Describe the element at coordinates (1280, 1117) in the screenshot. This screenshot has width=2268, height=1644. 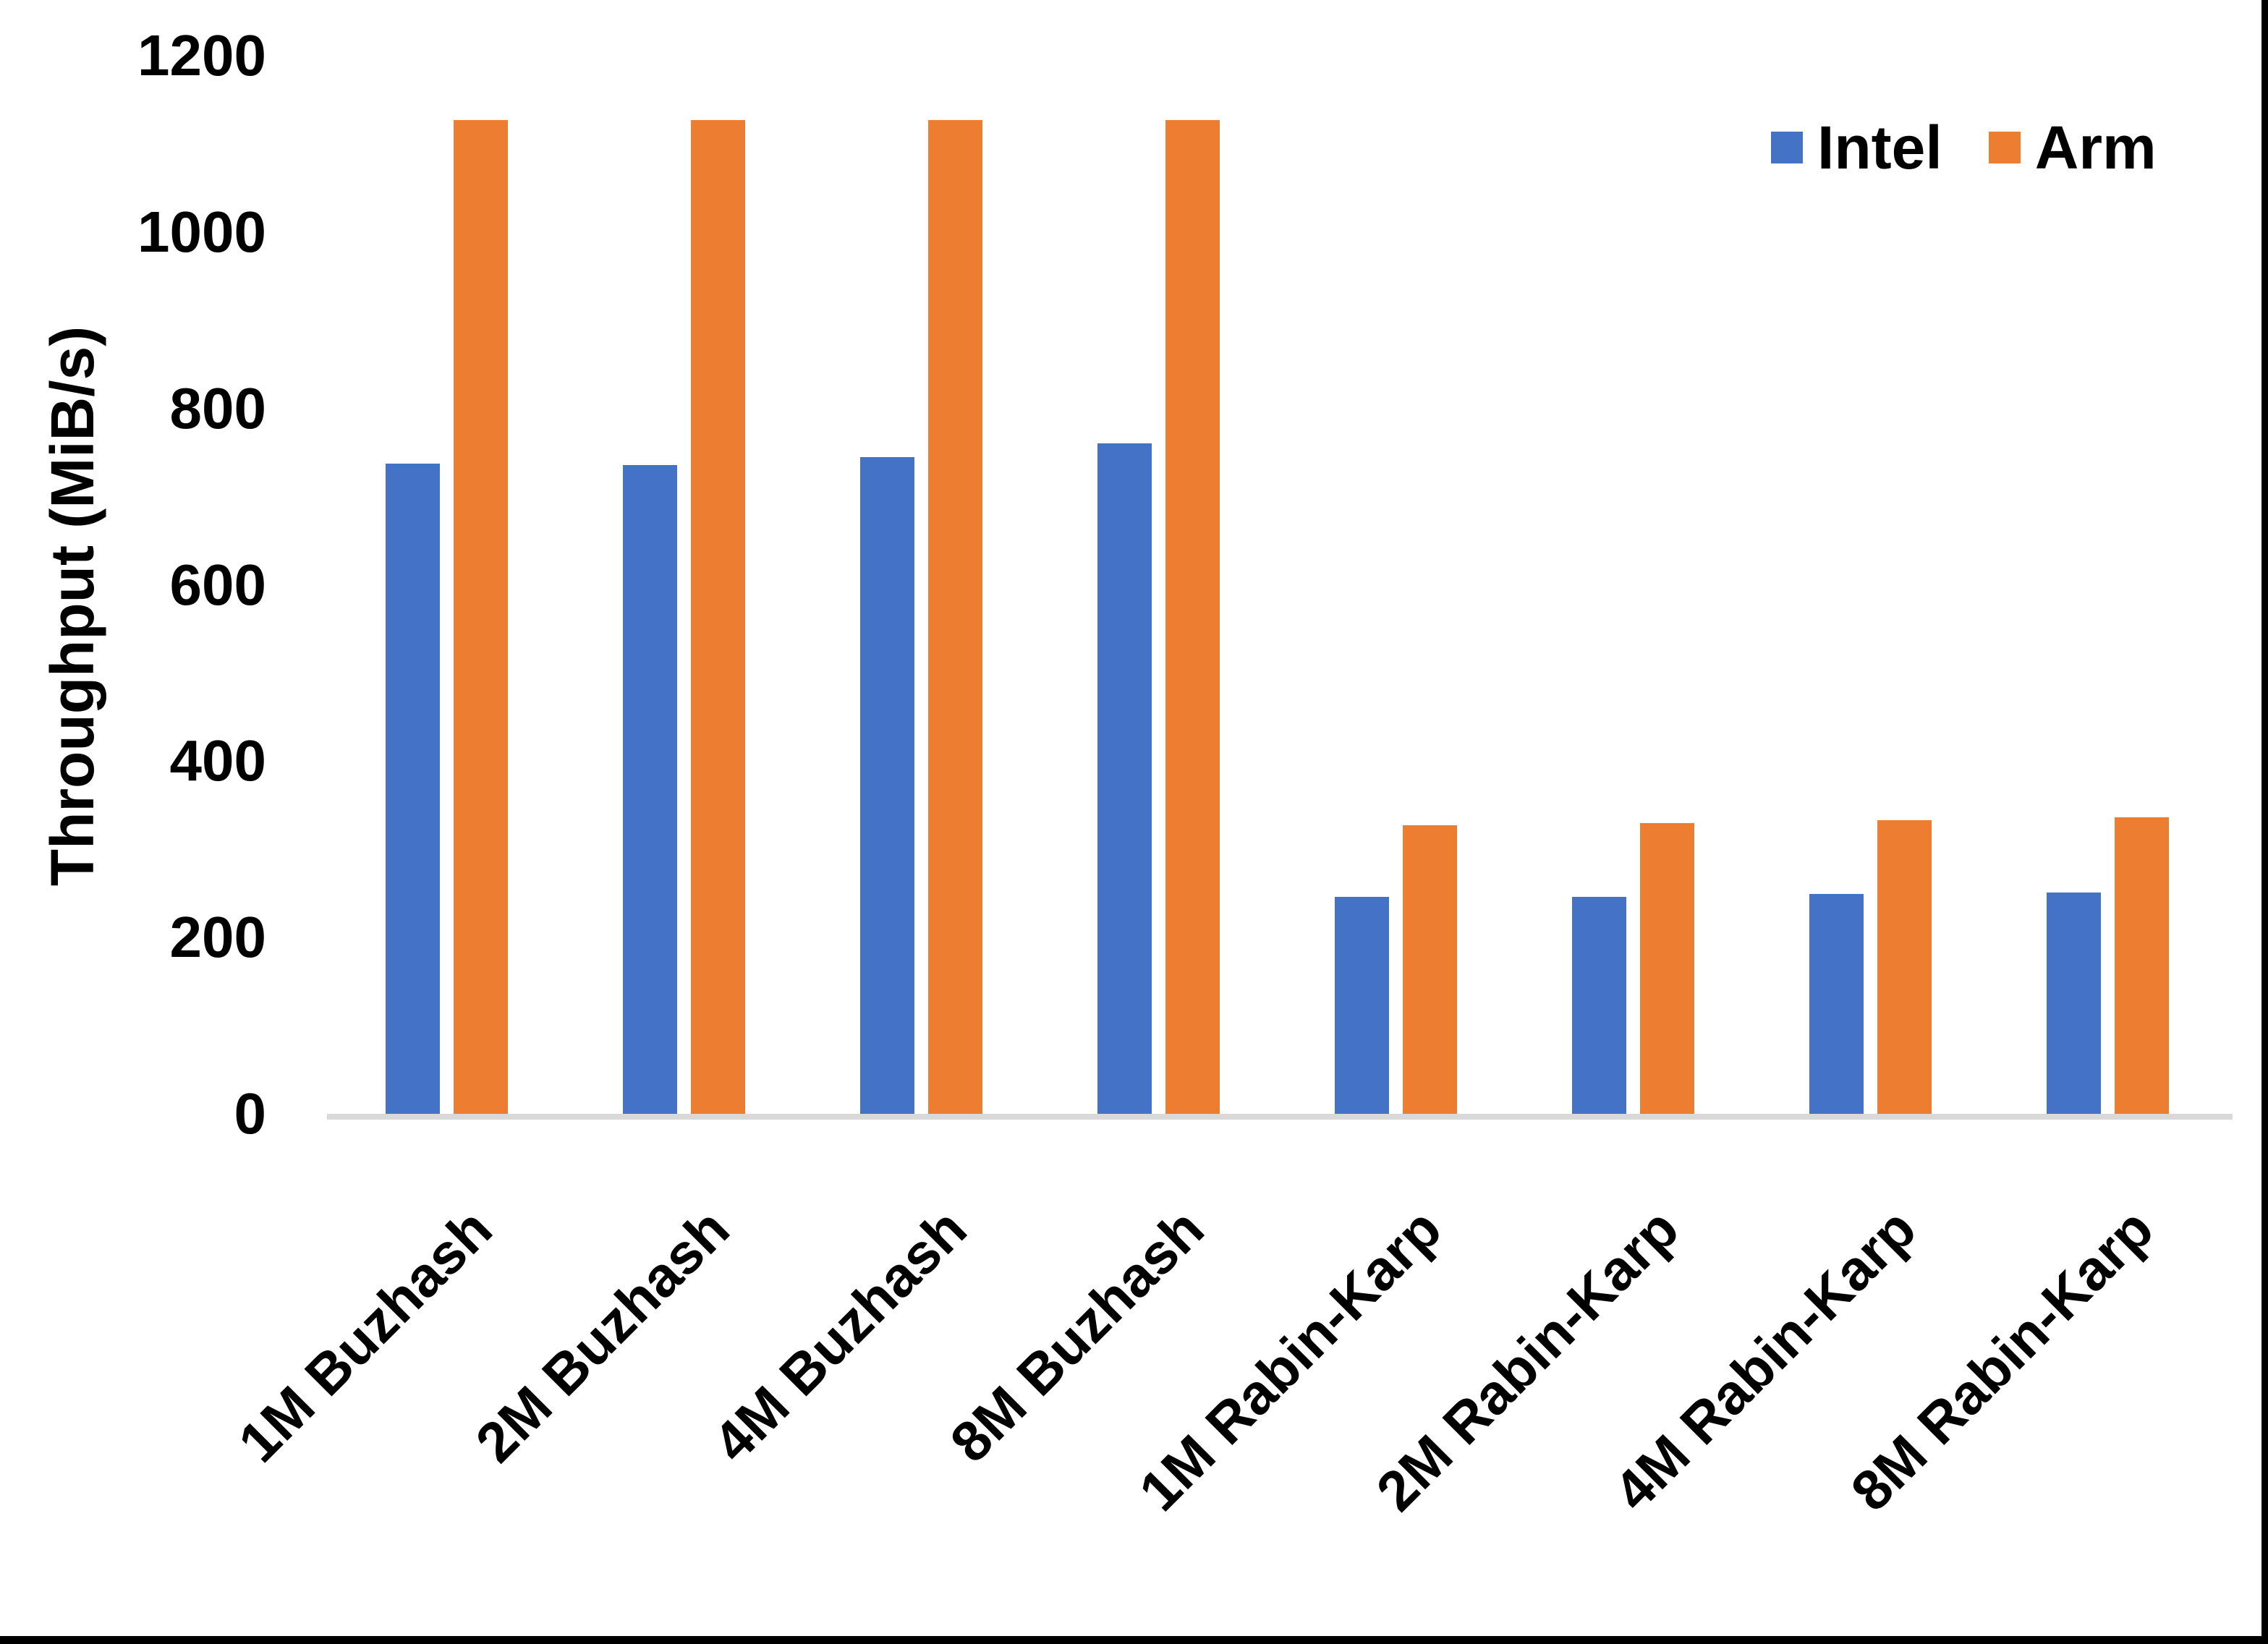
I see `x-axis-line` at that location.